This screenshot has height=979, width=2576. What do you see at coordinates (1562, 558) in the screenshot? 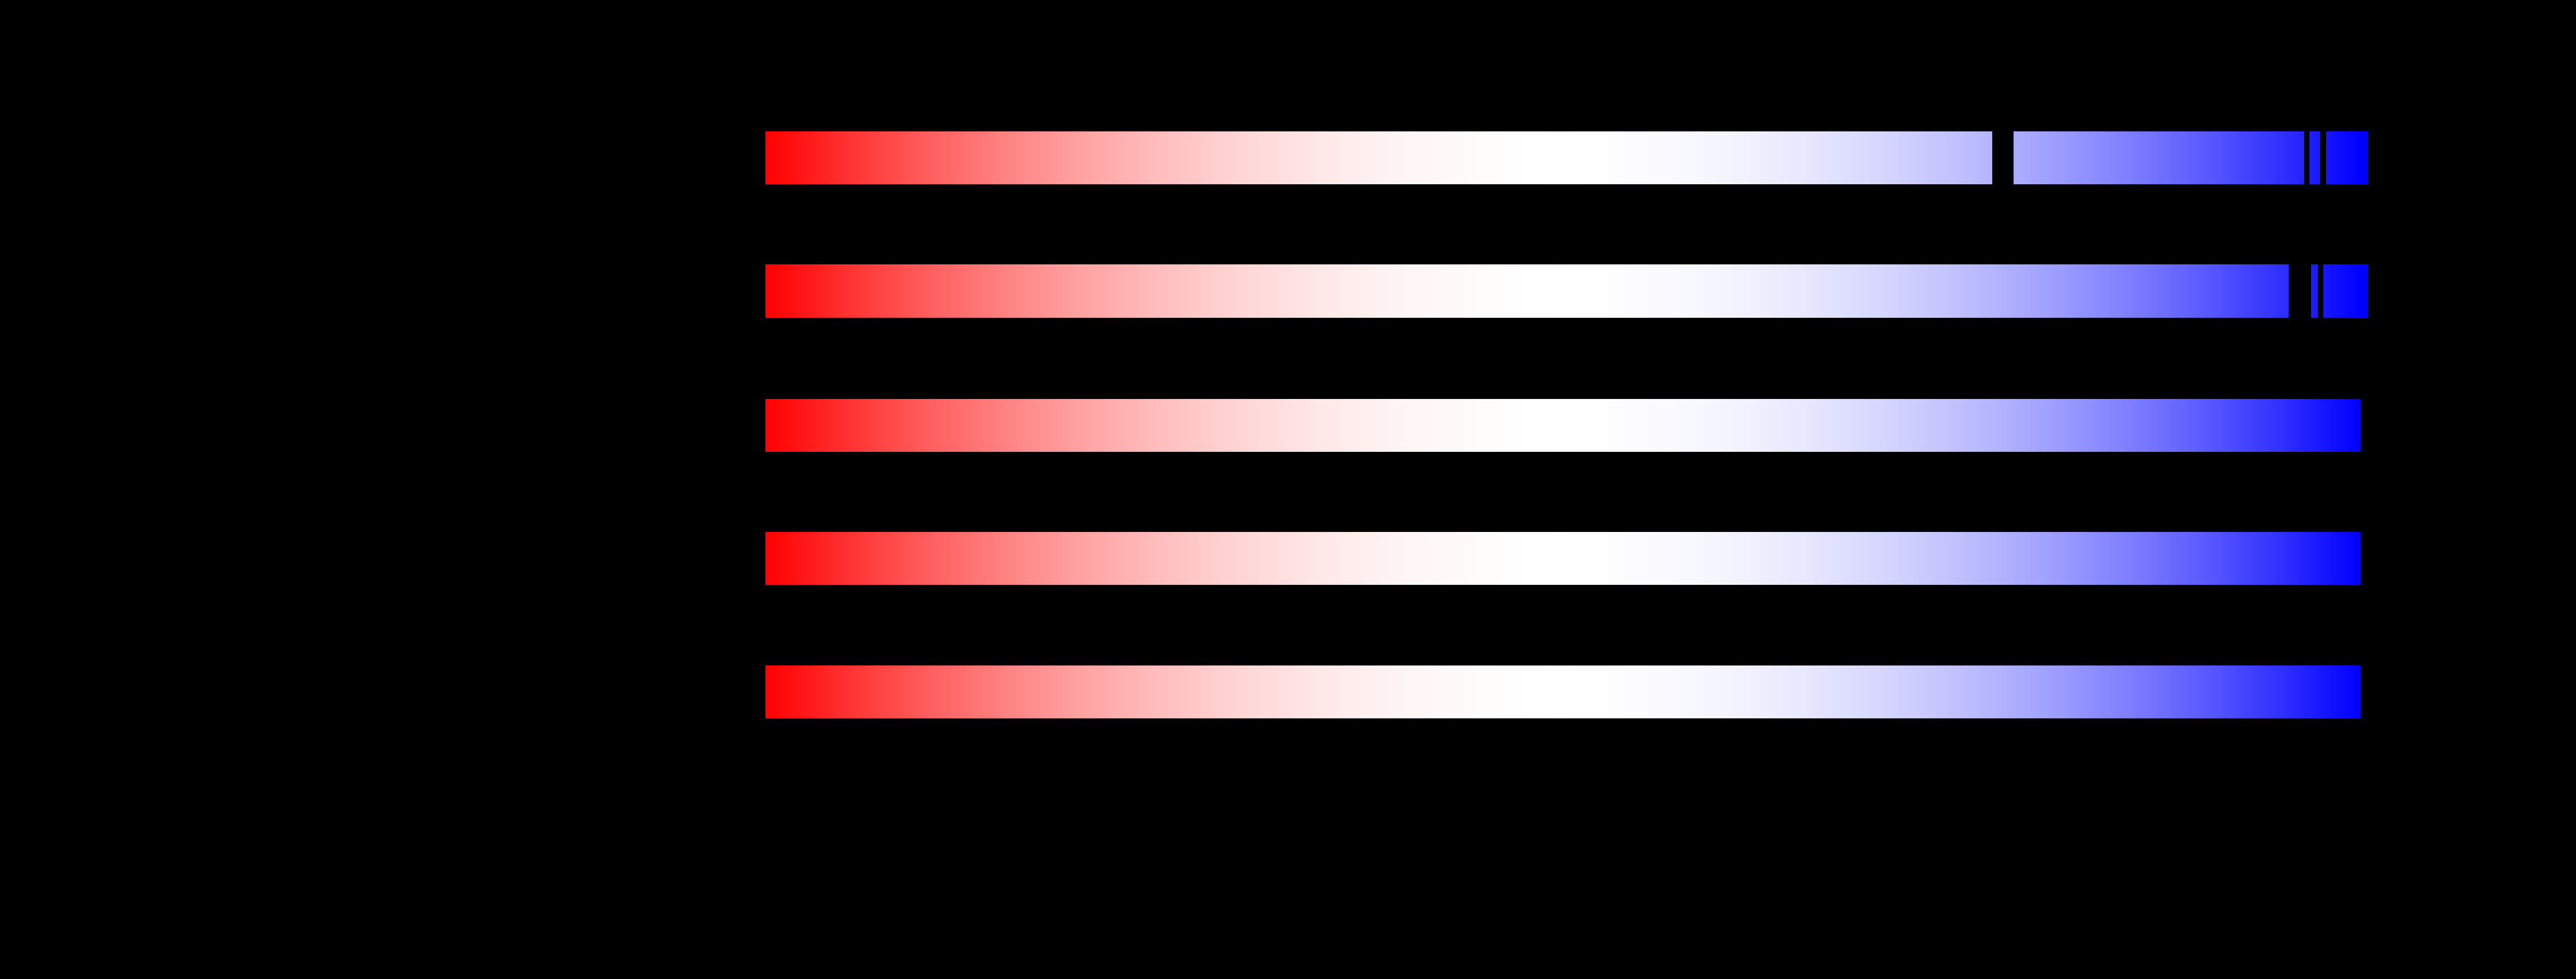
I see `bar-4-segment` at bounding box center [1562, 558].